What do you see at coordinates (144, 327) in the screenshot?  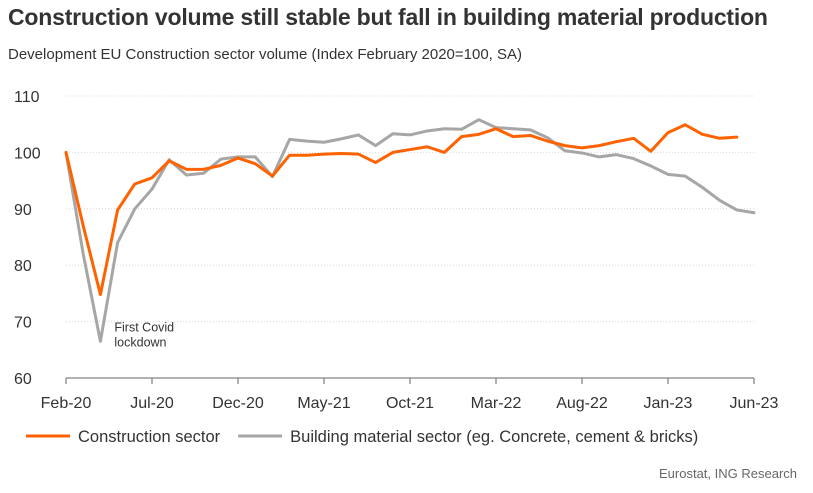 I see `annotation-text-0-0: First Covid` at bounding box center [144, 327].